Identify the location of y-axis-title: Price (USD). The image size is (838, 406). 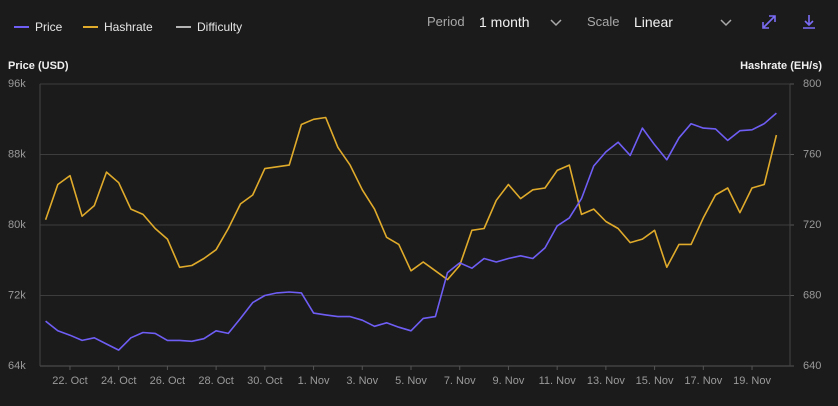
(38, 66).